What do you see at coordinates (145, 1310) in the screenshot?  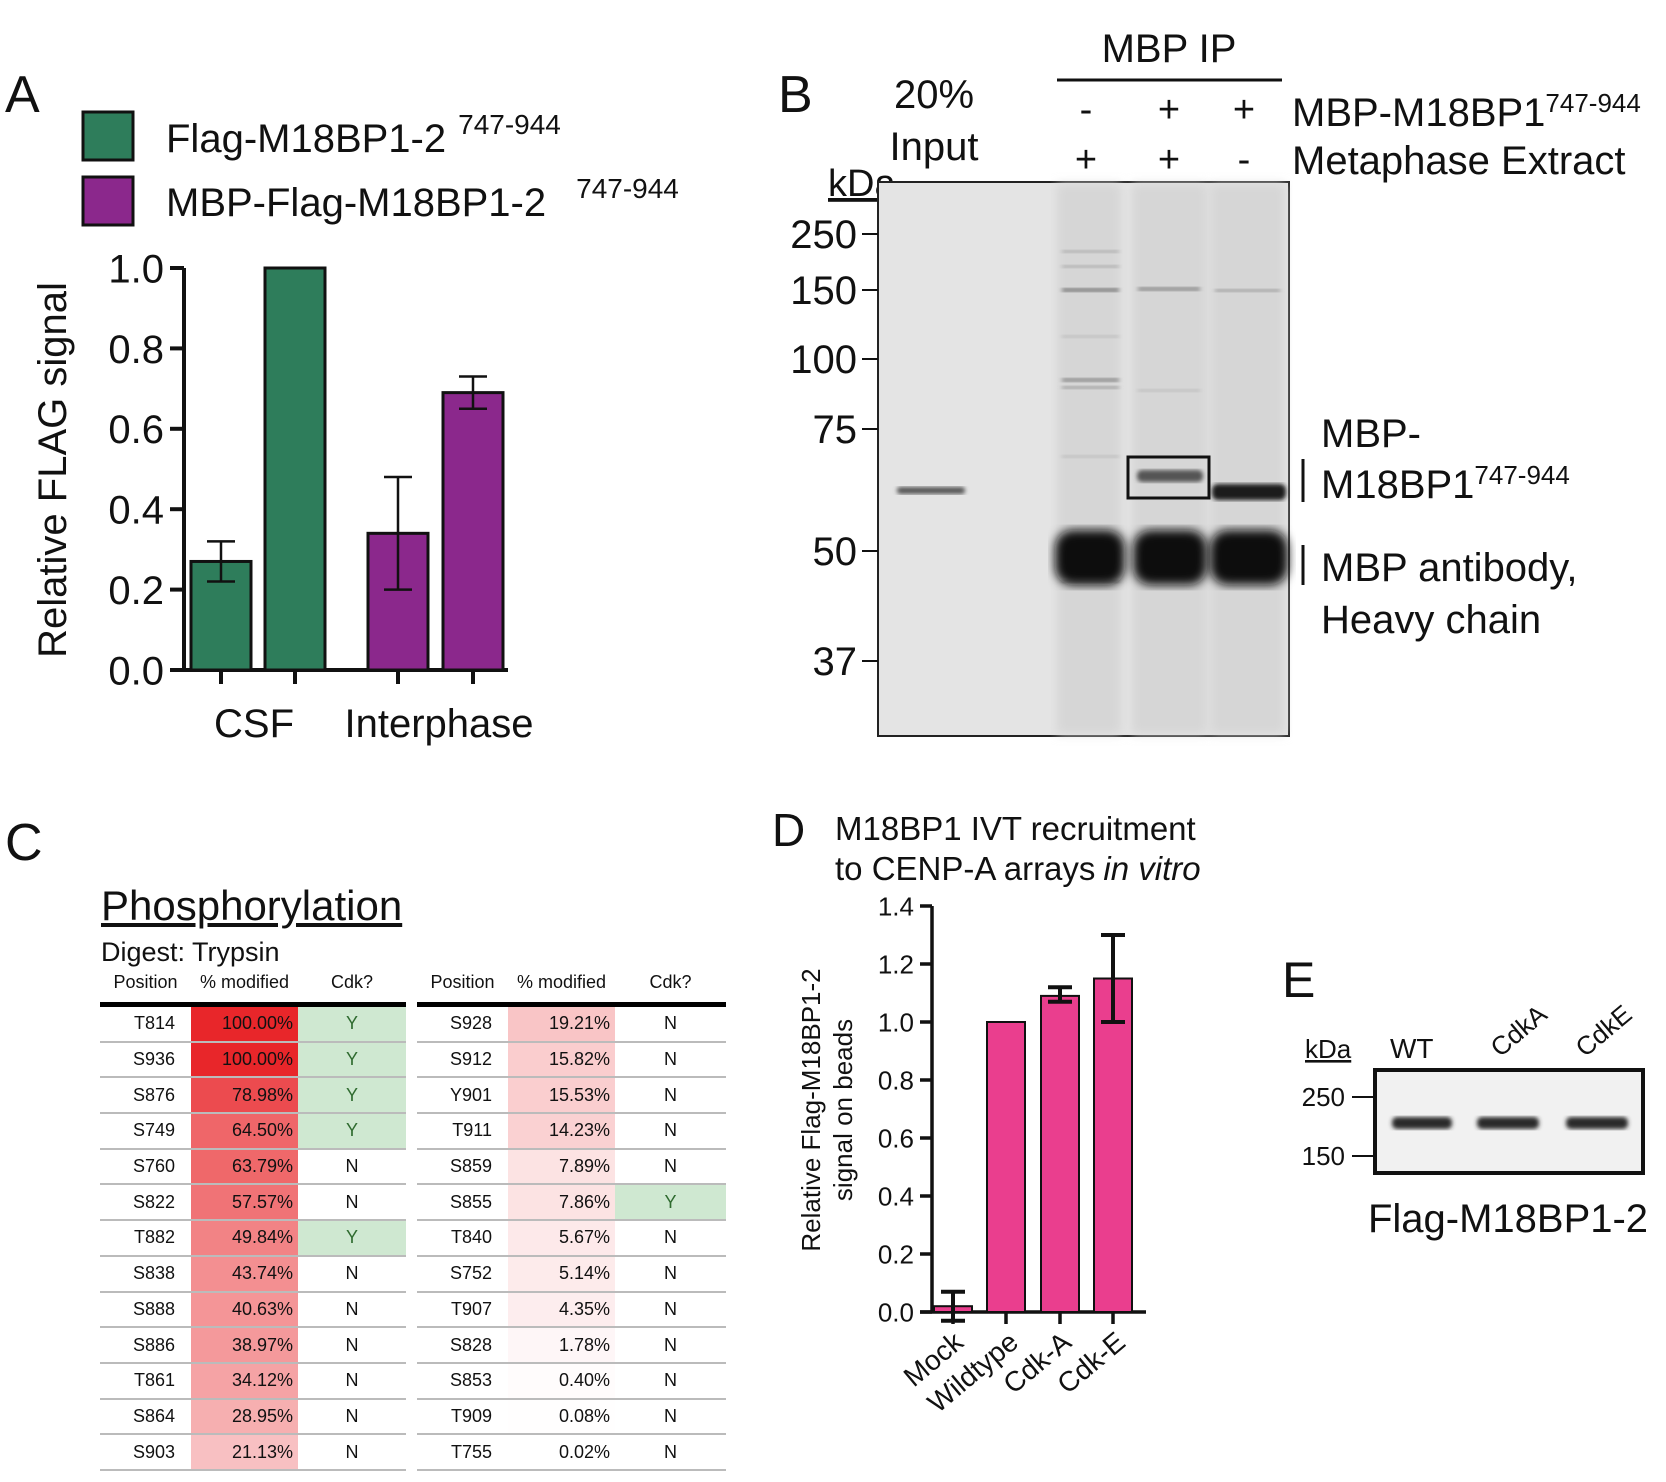 I see `position-cell: S888` at bounding box center [145, 1310].